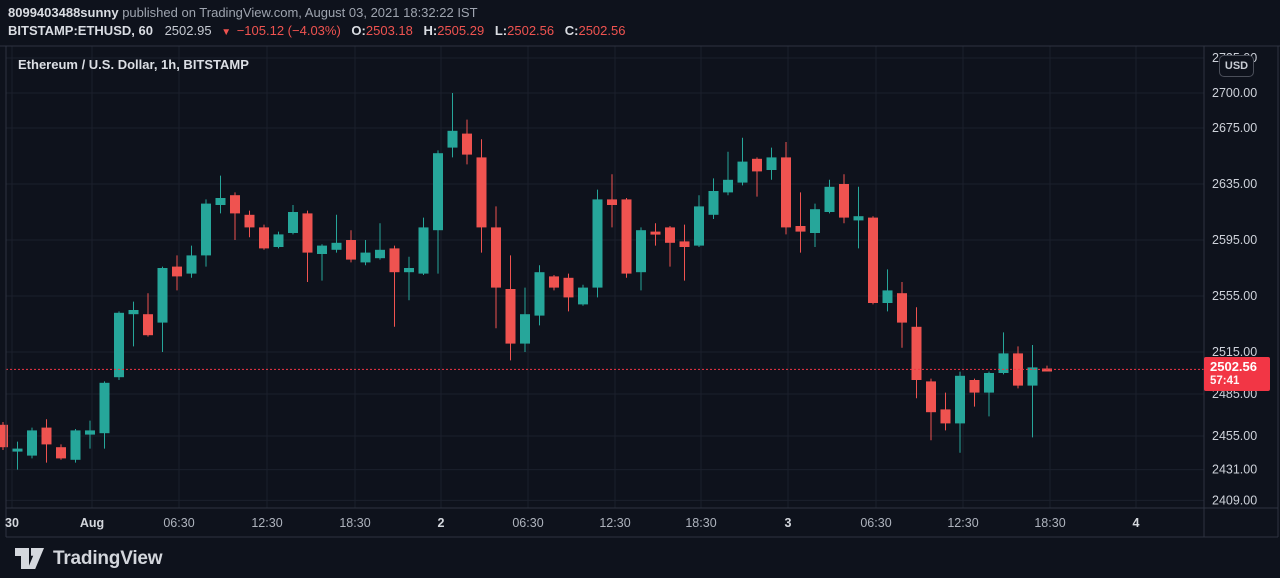 This screenshot has width=1280, height=578. What do you see at coordinates (1136, 523) in the screenshot?
I see `time-tick-label: 4` at bounding box center [1136, 523].